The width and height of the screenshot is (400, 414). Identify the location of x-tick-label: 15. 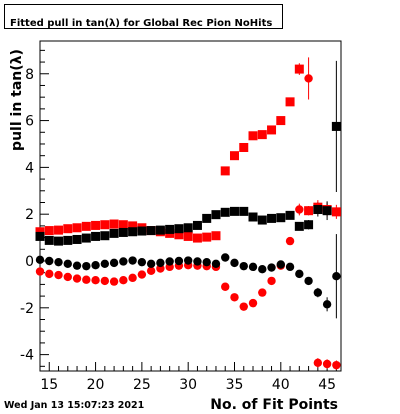
(49, 385).